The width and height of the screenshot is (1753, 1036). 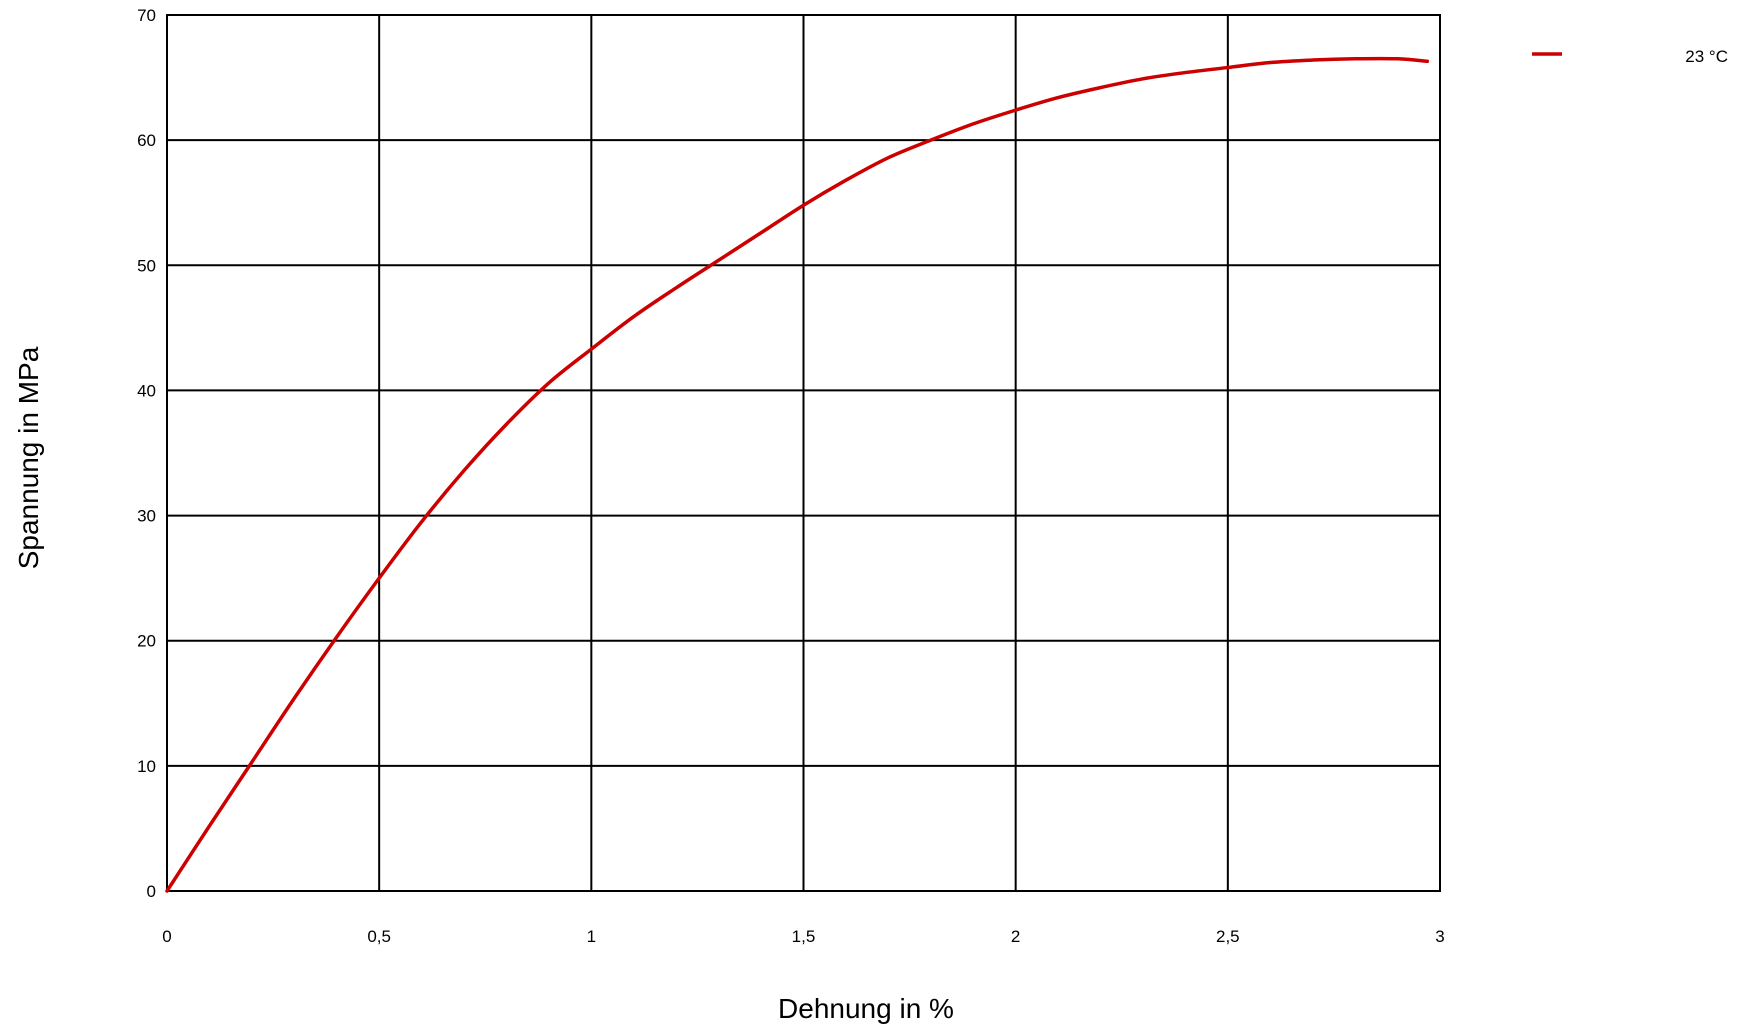 I want to click on x-axis-title: Dehnung in %, so click(x=866, y=1008).